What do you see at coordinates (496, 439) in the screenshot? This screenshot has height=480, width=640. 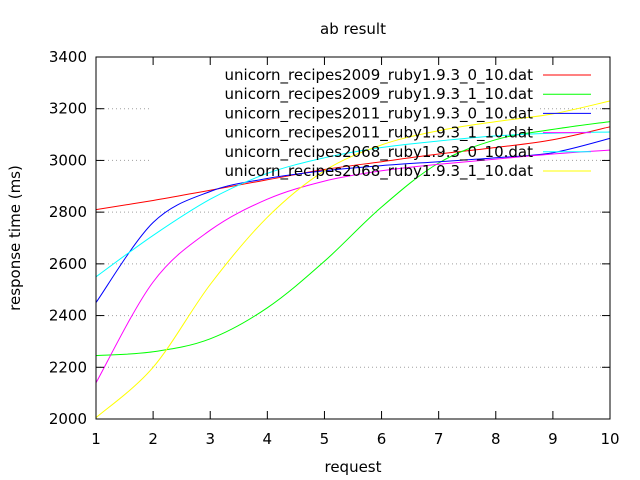 I see `x-tick-label: 8` at bounding box center [496, 439].